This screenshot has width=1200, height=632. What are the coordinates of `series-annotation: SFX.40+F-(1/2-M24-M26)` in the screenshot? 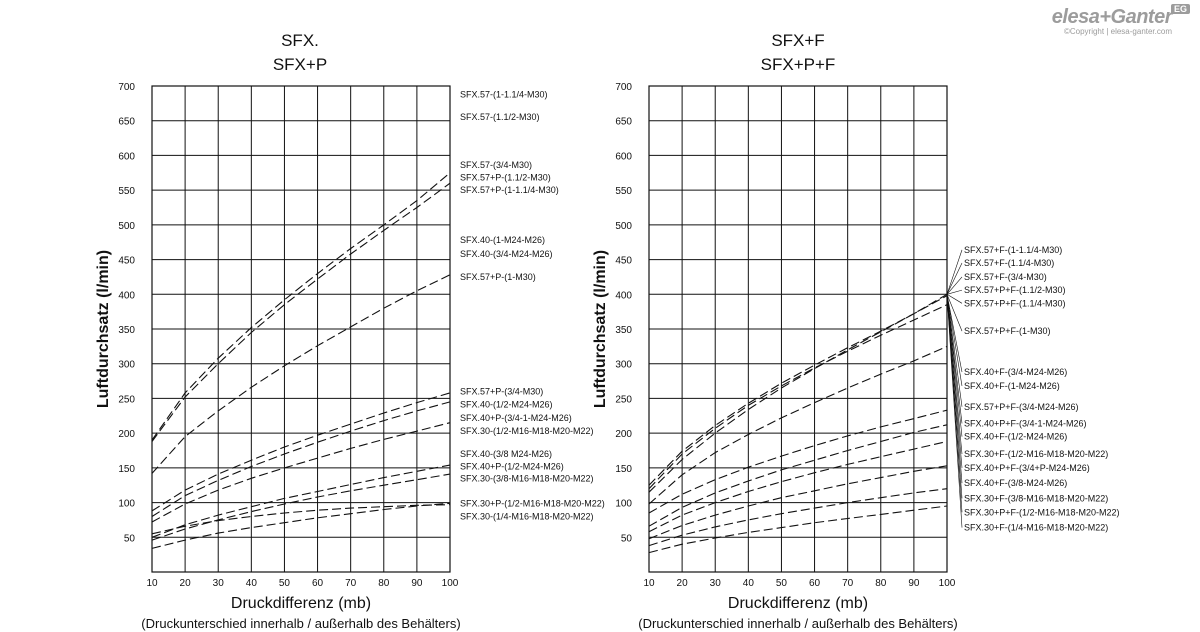 It's located at (1015, 437).